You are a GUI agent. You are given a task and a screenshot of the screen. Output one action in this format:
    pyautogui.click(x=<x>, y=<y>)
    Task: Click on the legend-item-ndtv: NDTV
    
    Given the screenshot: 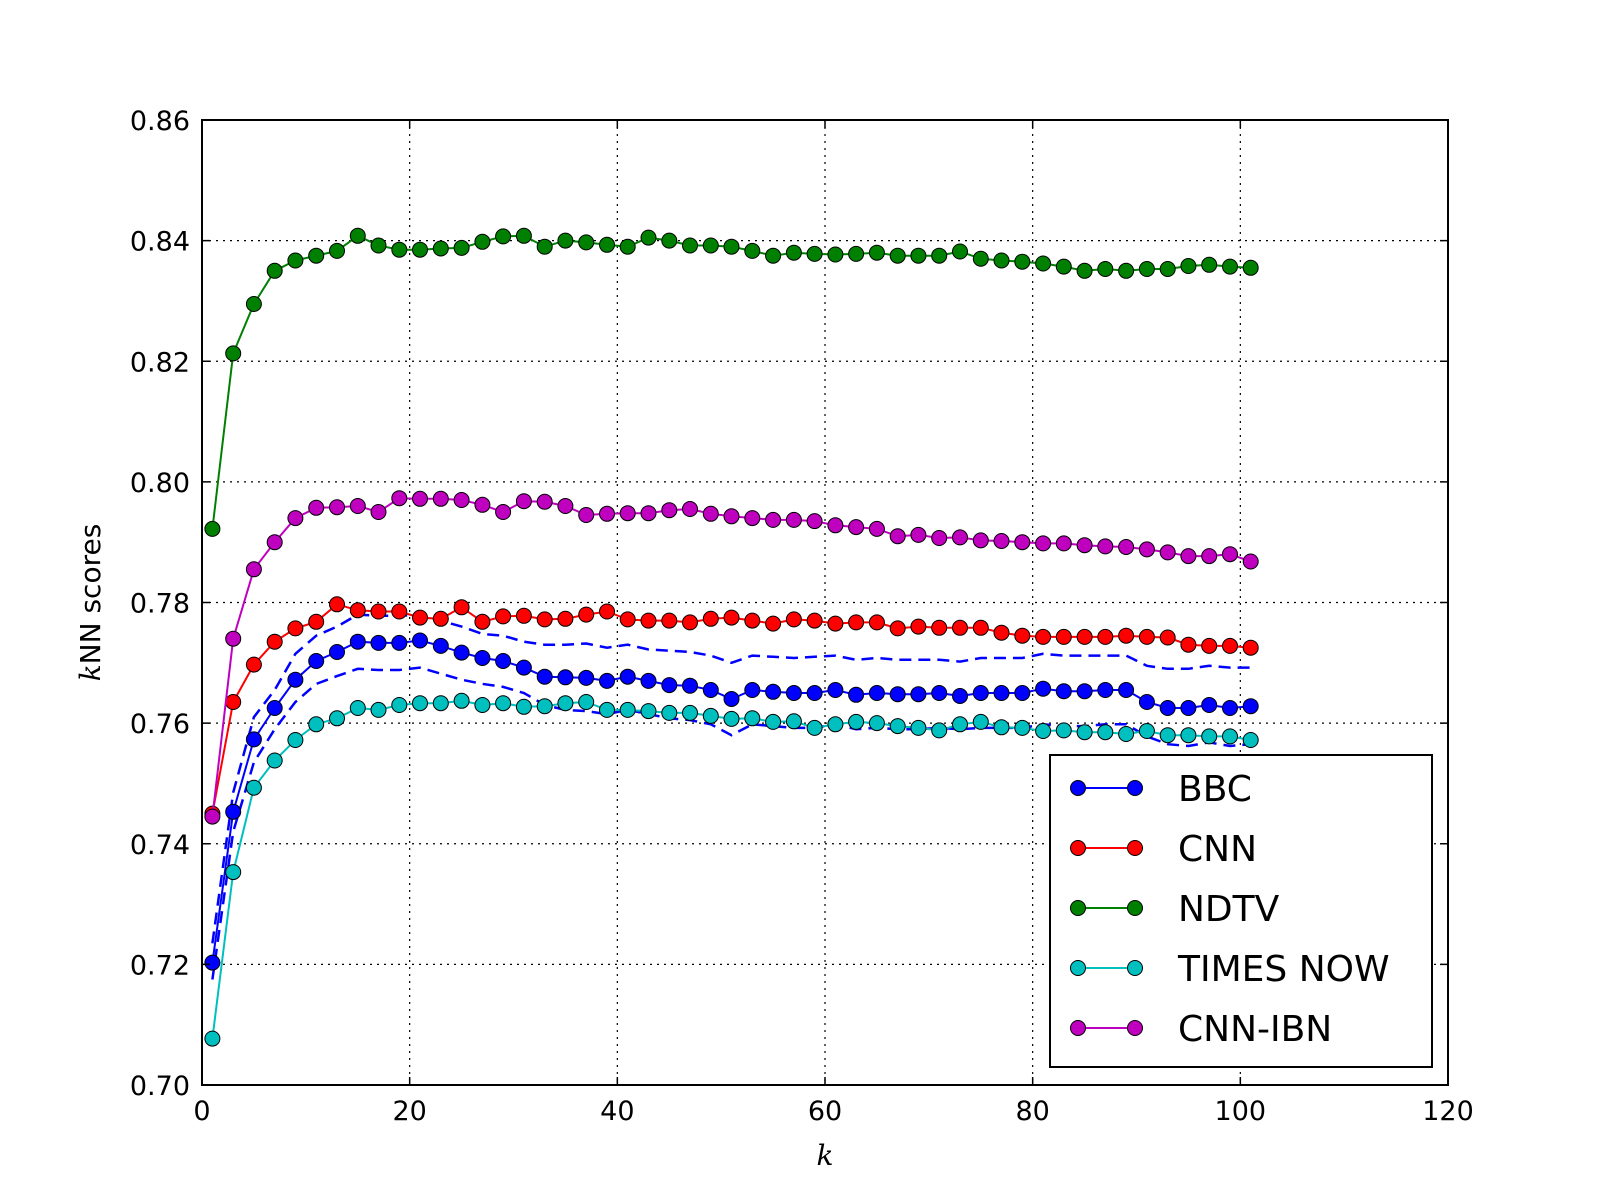 What is the action you would take?
    pyautogui.click(x=1175, y=909)
    